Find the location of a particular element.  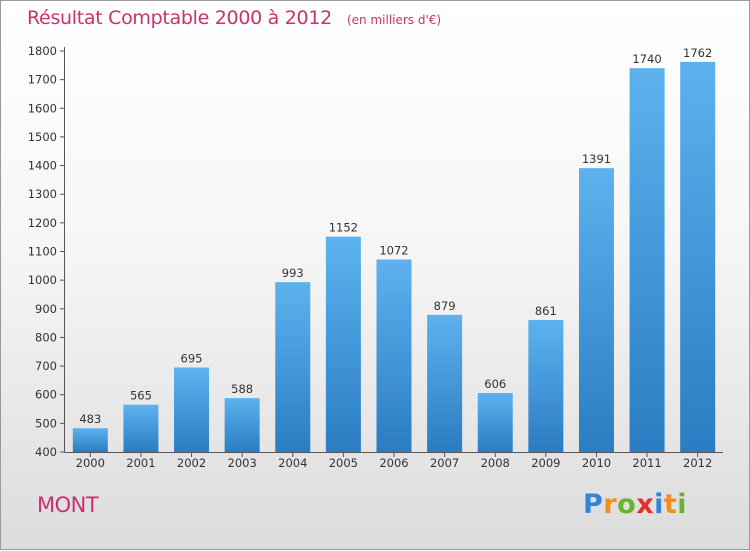

x-tick-label: 2005 is located at coordinates (343, 463).